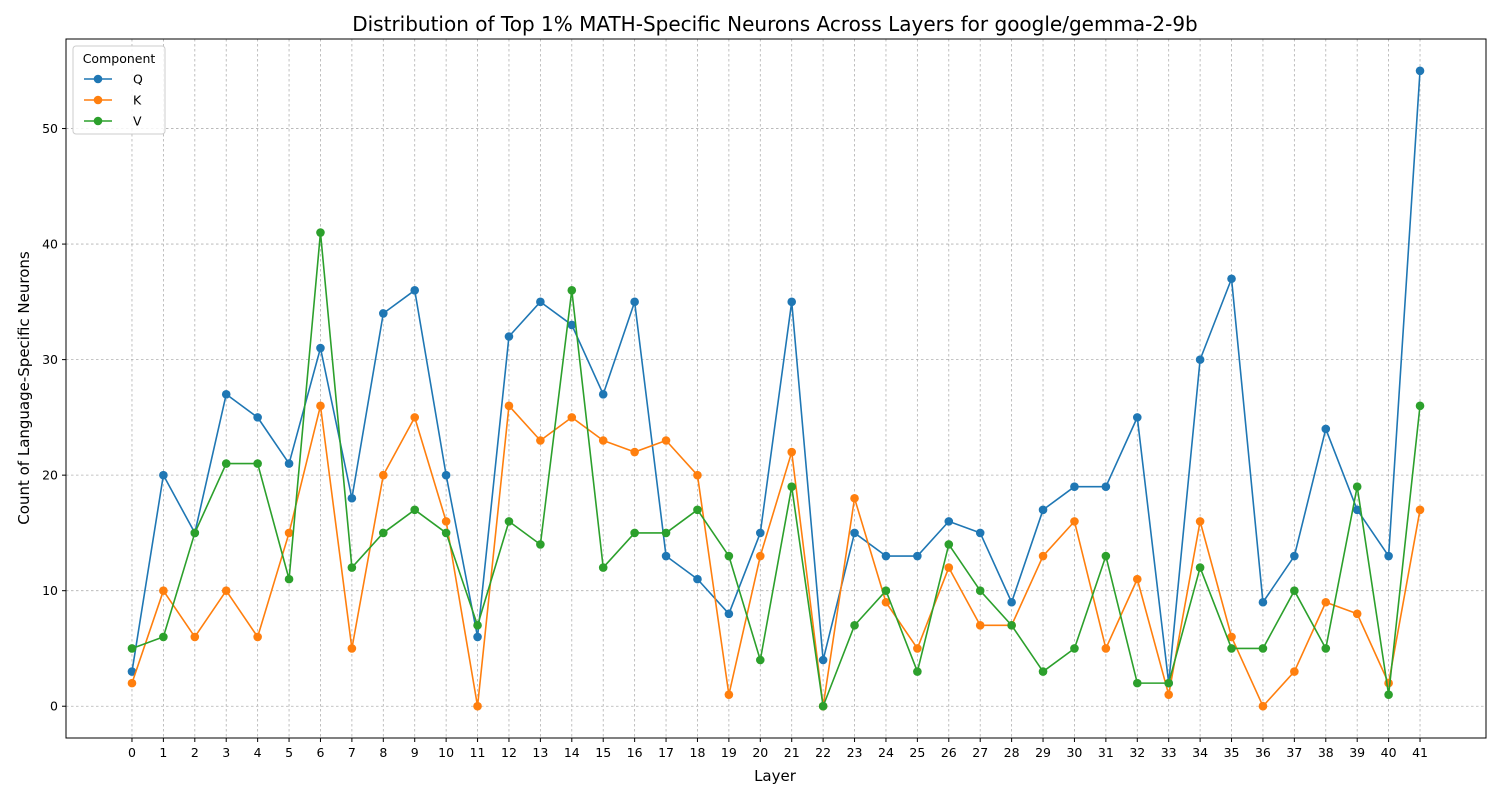 The image size is (1500, 800). What do you see at coordinates (635, 752) in the screenshot?
I see `x-tick-label: 16` at bounding box center [635, 752].